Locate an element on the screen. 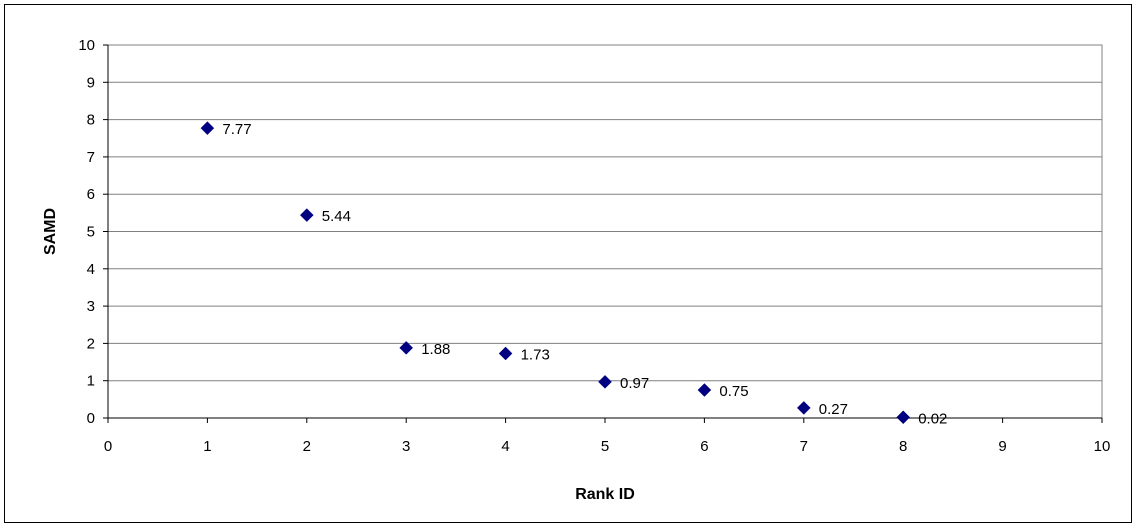  x-tick-label: 4 is located at coordinates (505, 446).